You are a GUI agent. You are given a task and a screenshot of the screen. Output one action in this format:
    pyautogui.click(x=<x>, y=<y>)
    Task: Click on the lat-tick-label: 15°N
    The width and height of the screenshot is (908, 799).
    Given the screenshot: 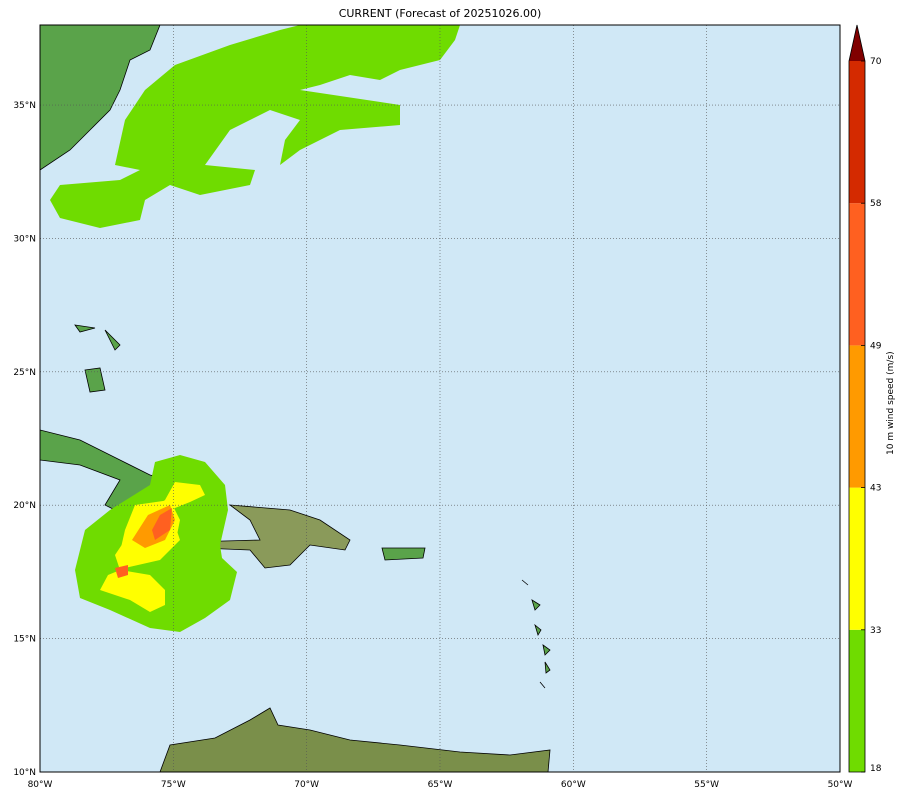 What is the action you would take?
    pyautogui.click(x=24, y=640)
    